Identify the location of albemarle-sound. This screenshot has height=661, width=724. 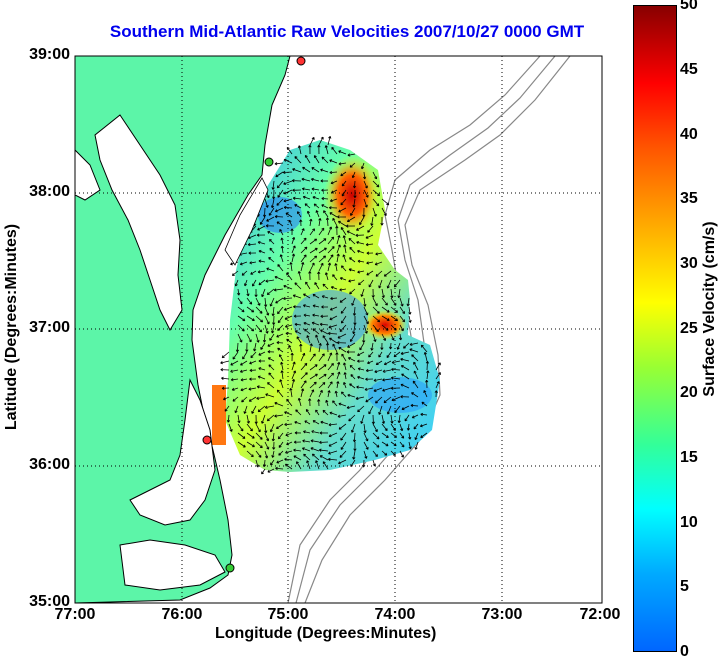
(172, 452).